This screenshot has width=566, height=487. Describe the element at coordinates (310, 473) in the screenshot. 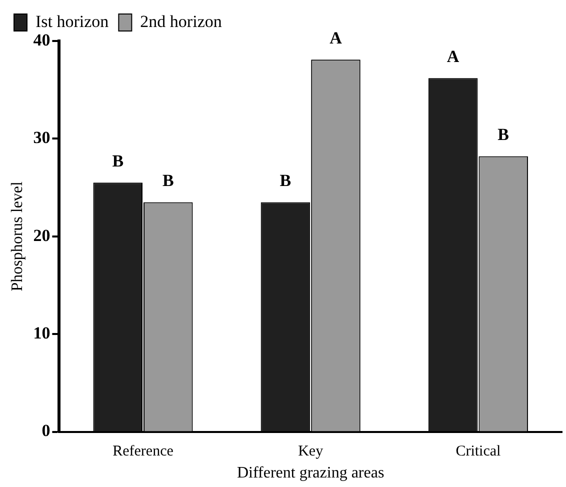

I see `x-axis-title: Different grazing areas` at that location.